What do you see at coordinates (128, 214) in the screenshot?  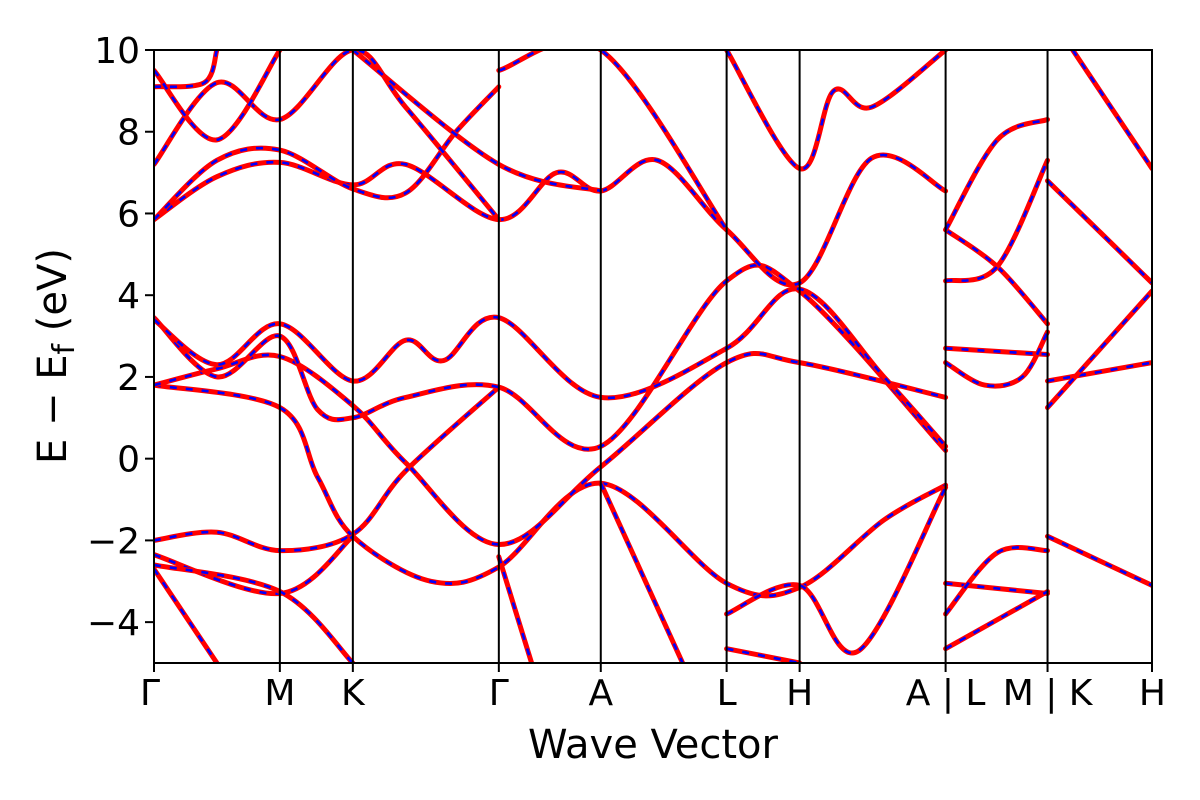 I see `y-tick-label: 6` at bounding box center [128, 214].